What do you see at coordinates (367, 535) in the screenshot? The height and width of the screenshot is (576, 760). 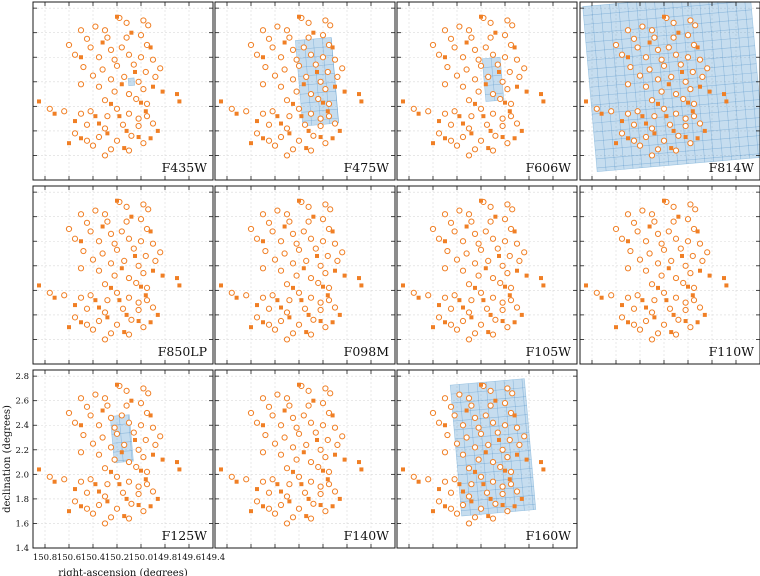 I see `panel-filter-label: F140W` at bounding box center [367, 535].